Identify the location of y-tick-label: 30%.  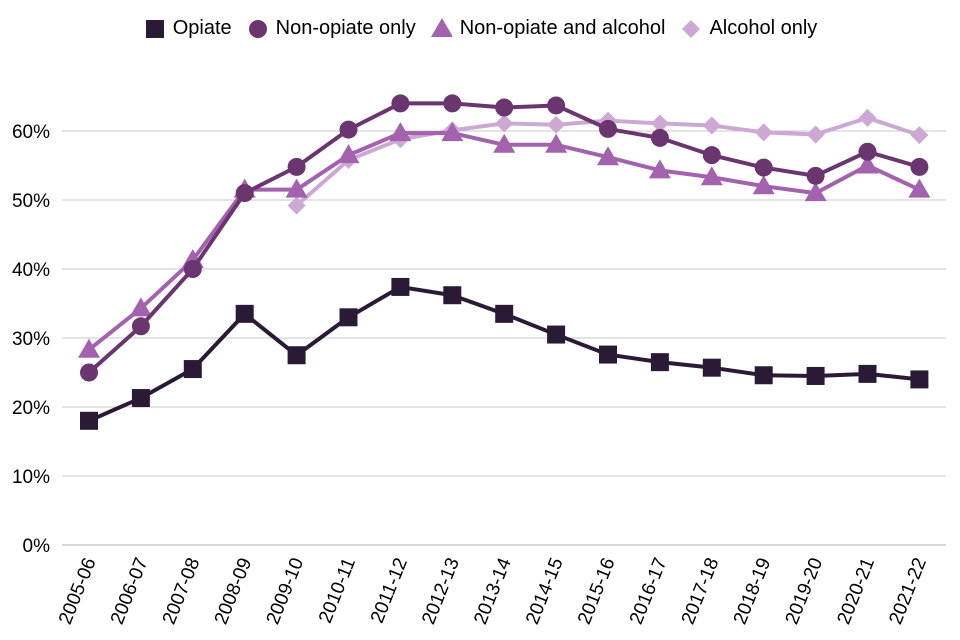
(31, 339).